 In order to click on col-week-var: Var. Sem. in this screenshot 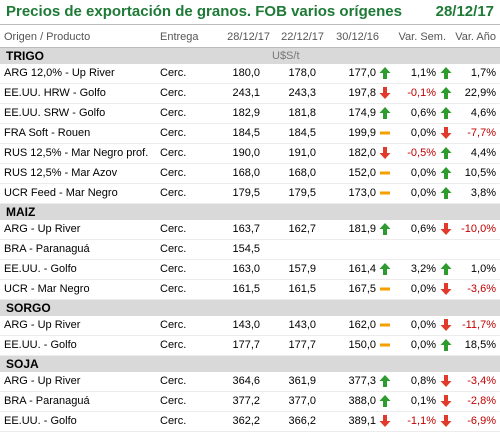, I will do `click(422, 37)`.